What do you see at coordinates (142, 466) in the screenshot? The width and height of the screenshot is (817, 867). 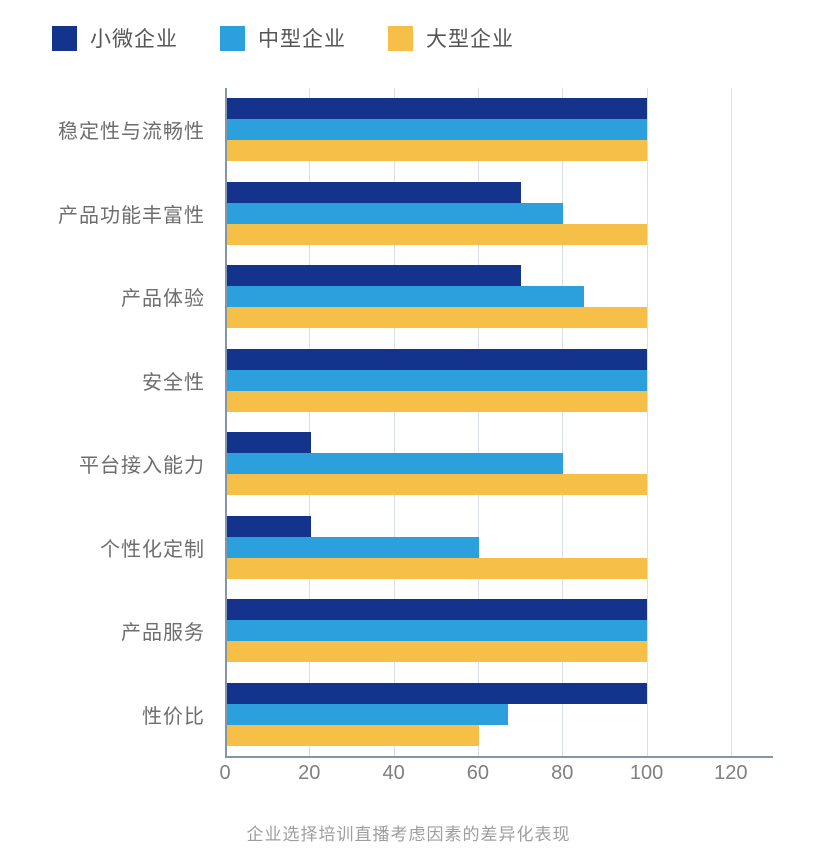 I see `category-label: 平台接入能力` at bounding box center [142, 466].